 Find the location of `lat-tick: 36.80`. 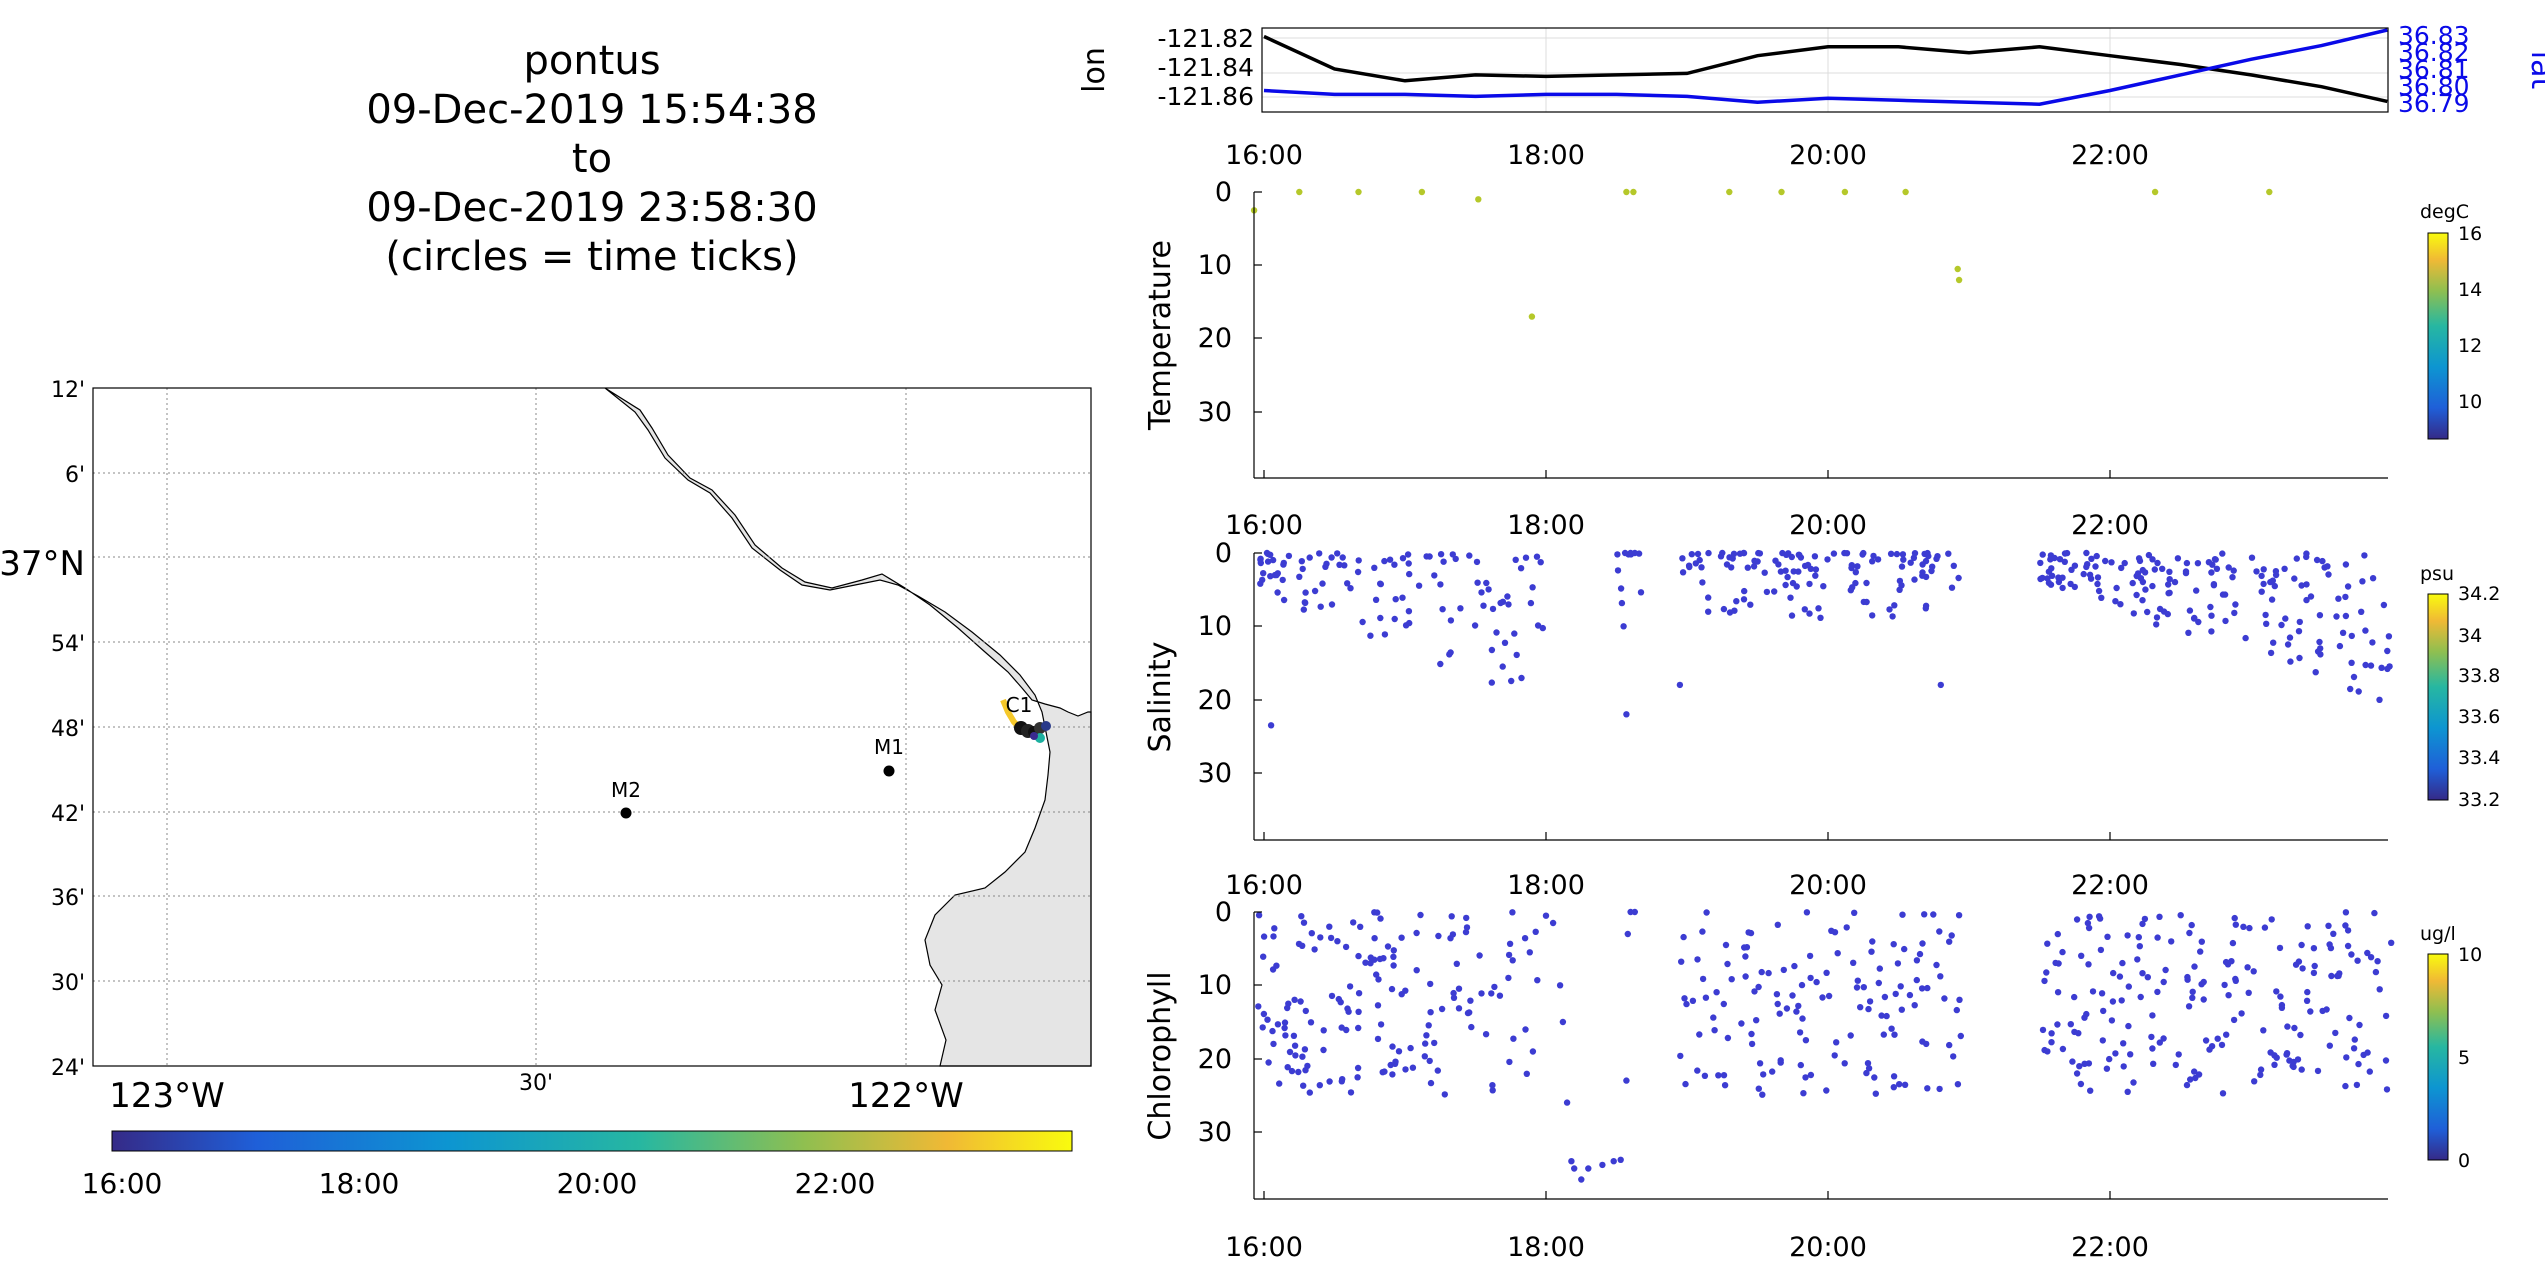

lat-tick: 36.80 is located at coordinates (2434, 86).